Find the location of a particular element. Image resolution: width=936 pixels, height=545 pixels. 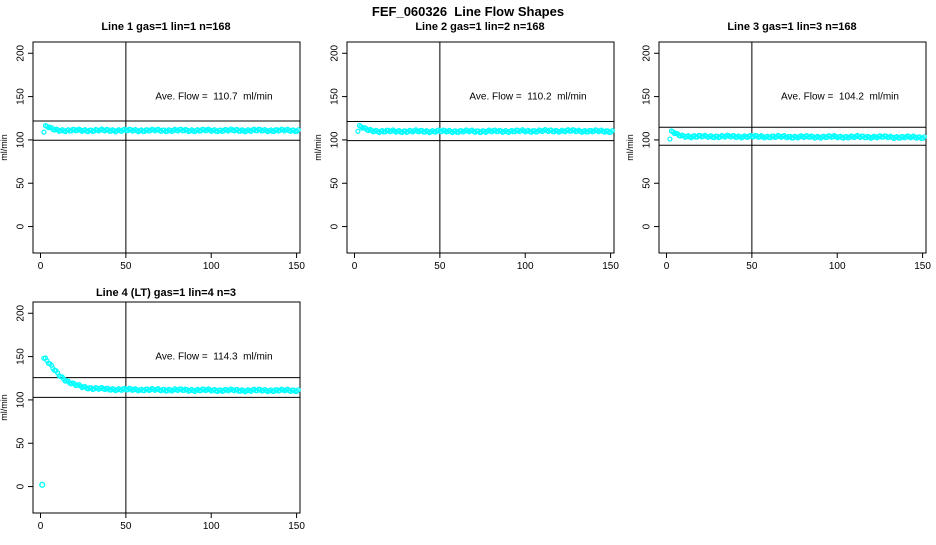

subplot-title-line3: Line 3 gas=1 lin=3 n=168 is located at coordinates (792, 27).